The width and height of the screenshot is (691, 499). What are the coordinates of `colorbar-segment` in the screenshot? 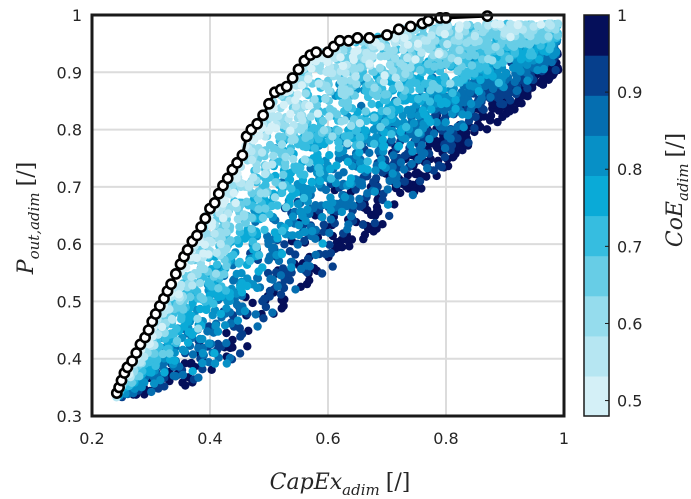 It's located at (596, 396).